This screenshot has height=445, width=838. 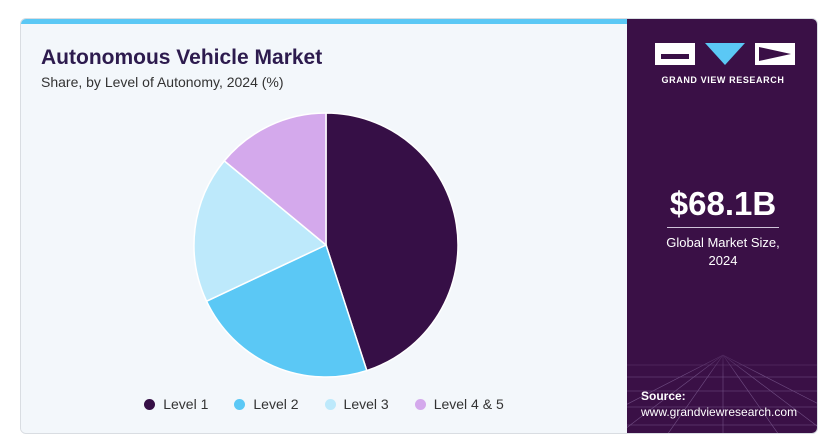 I want to click on legend-label: Level 1, so click(x=186, y=404).